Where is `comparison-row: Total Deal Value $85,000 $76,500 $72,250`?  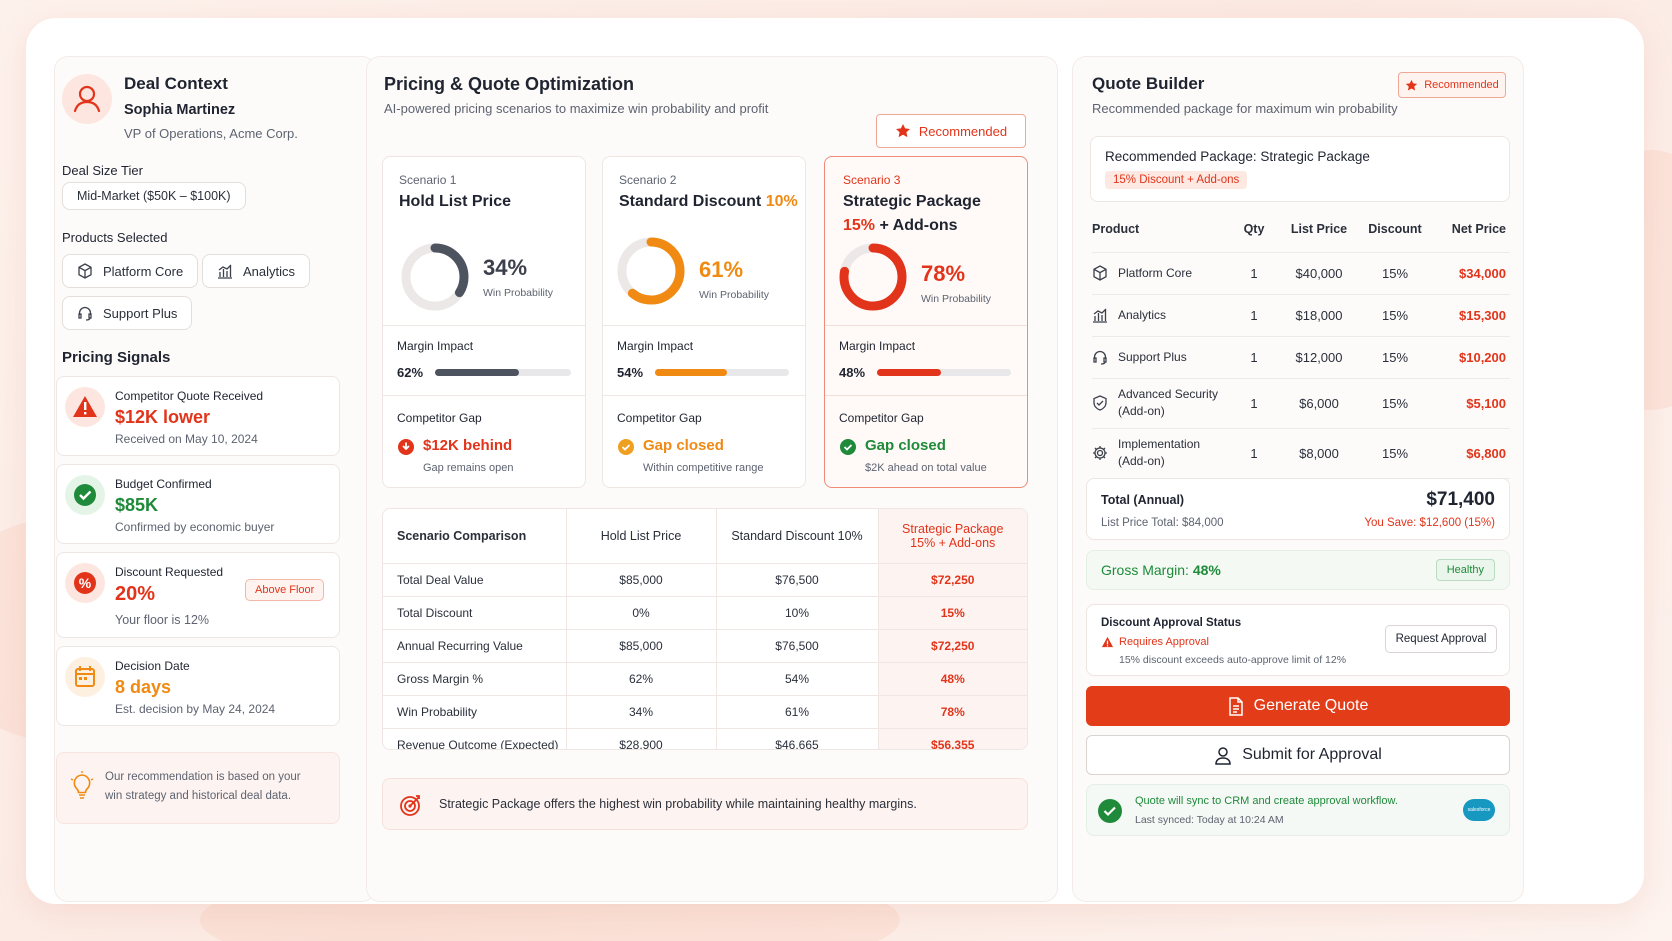 comparison-row: Total Deal Value $85,000 $76,500 $72,250 is located at coordinates (705, 580).